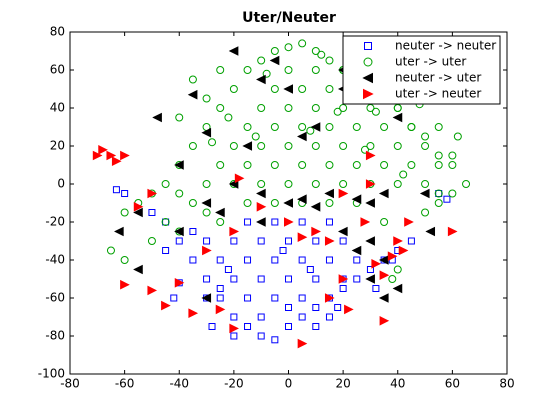 Image resolution: width=560 pixels, height=420 pixels. What do you see at coordinates (438, 94) in the screenshot?
I see `legend-label: uter -> neuter` at bounding box center [438, 94].